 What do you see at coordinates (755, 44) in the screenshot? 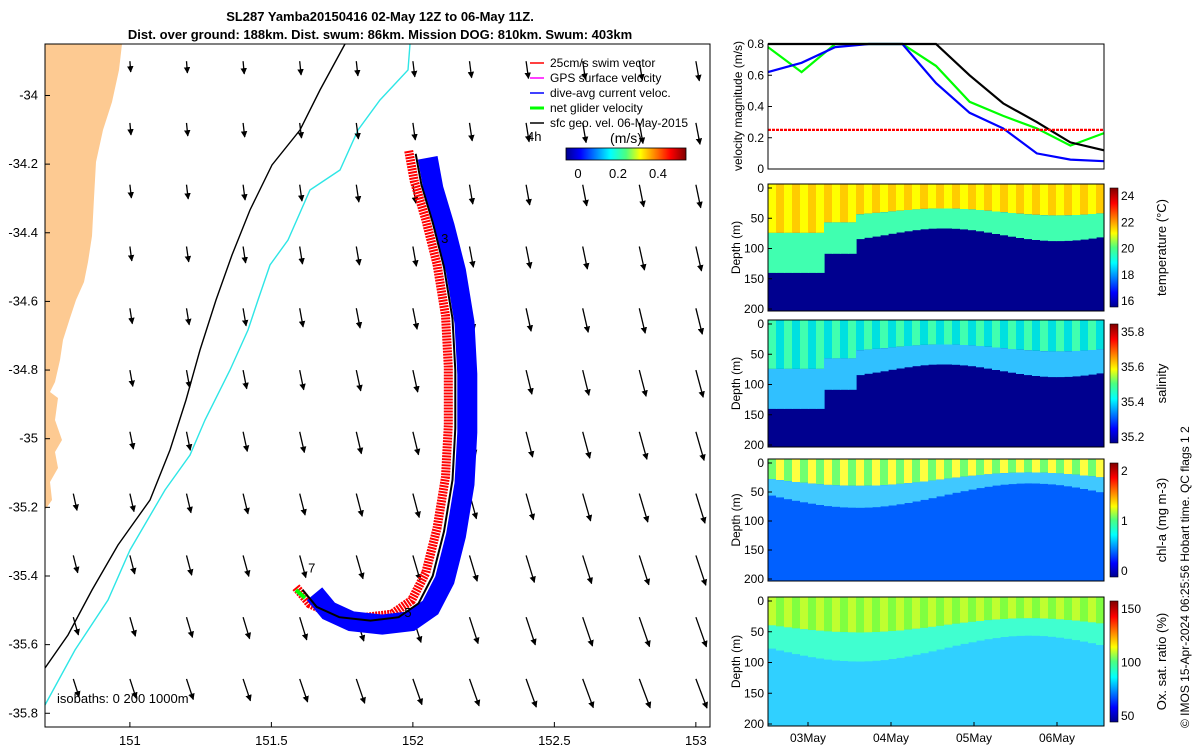
I see `velocity-y-tick-label: 0.8` at bounding box center [755, 44].